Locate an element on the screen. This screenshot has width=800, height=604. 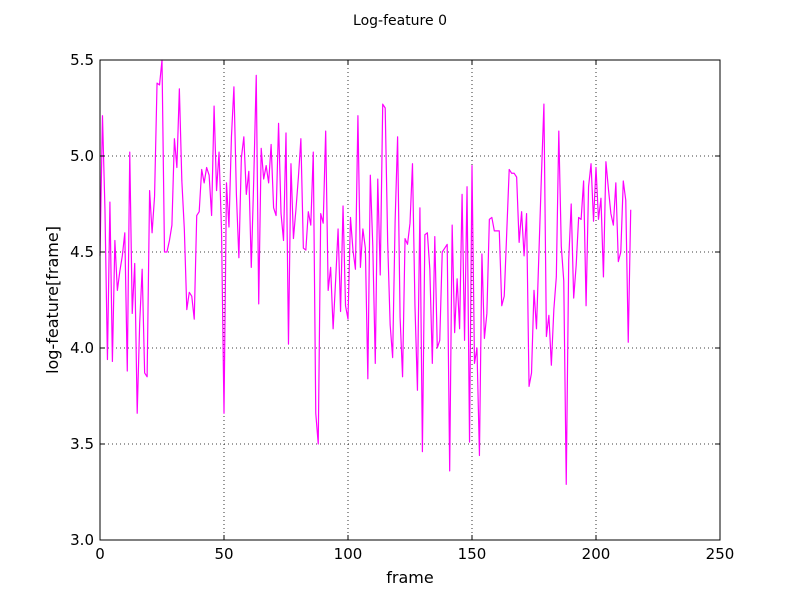
y-tick-label: 3.5 is located at coordinates (82, 444).